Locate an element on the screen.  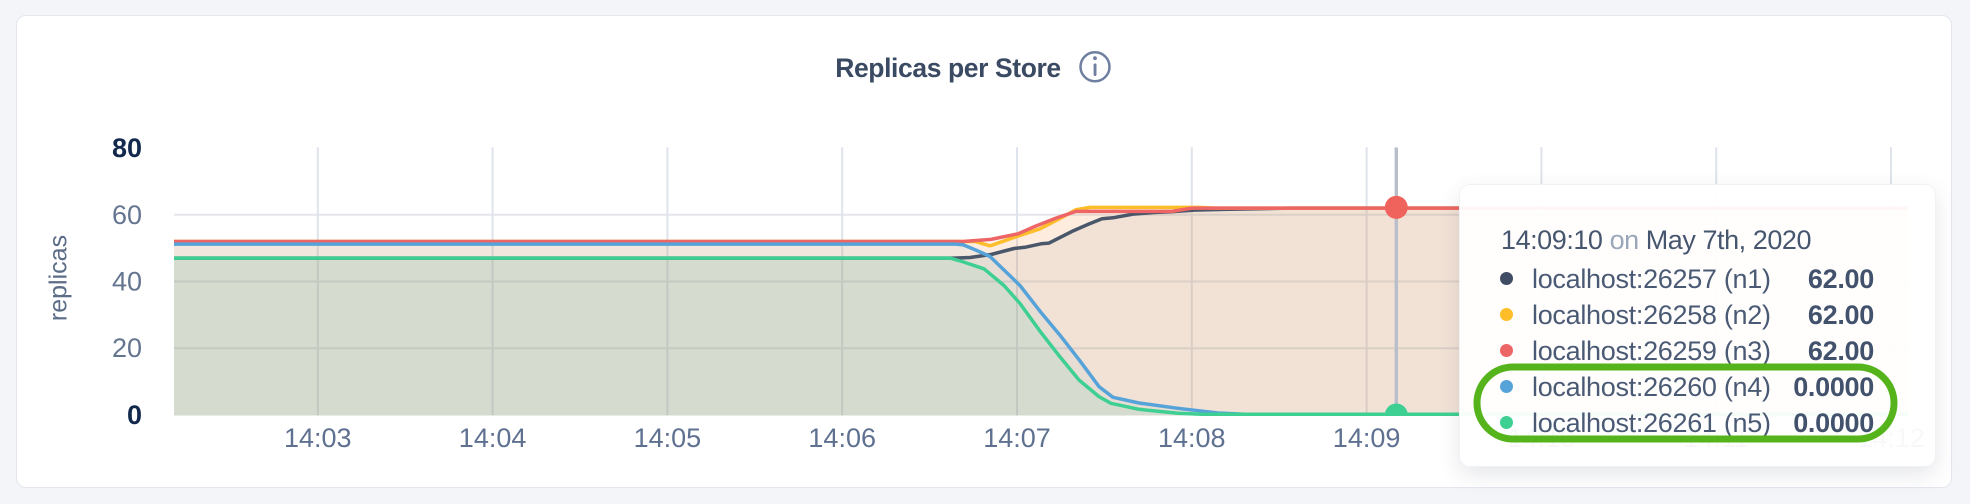
svg-text: 14:07 is located at coordinates (1017, 438).